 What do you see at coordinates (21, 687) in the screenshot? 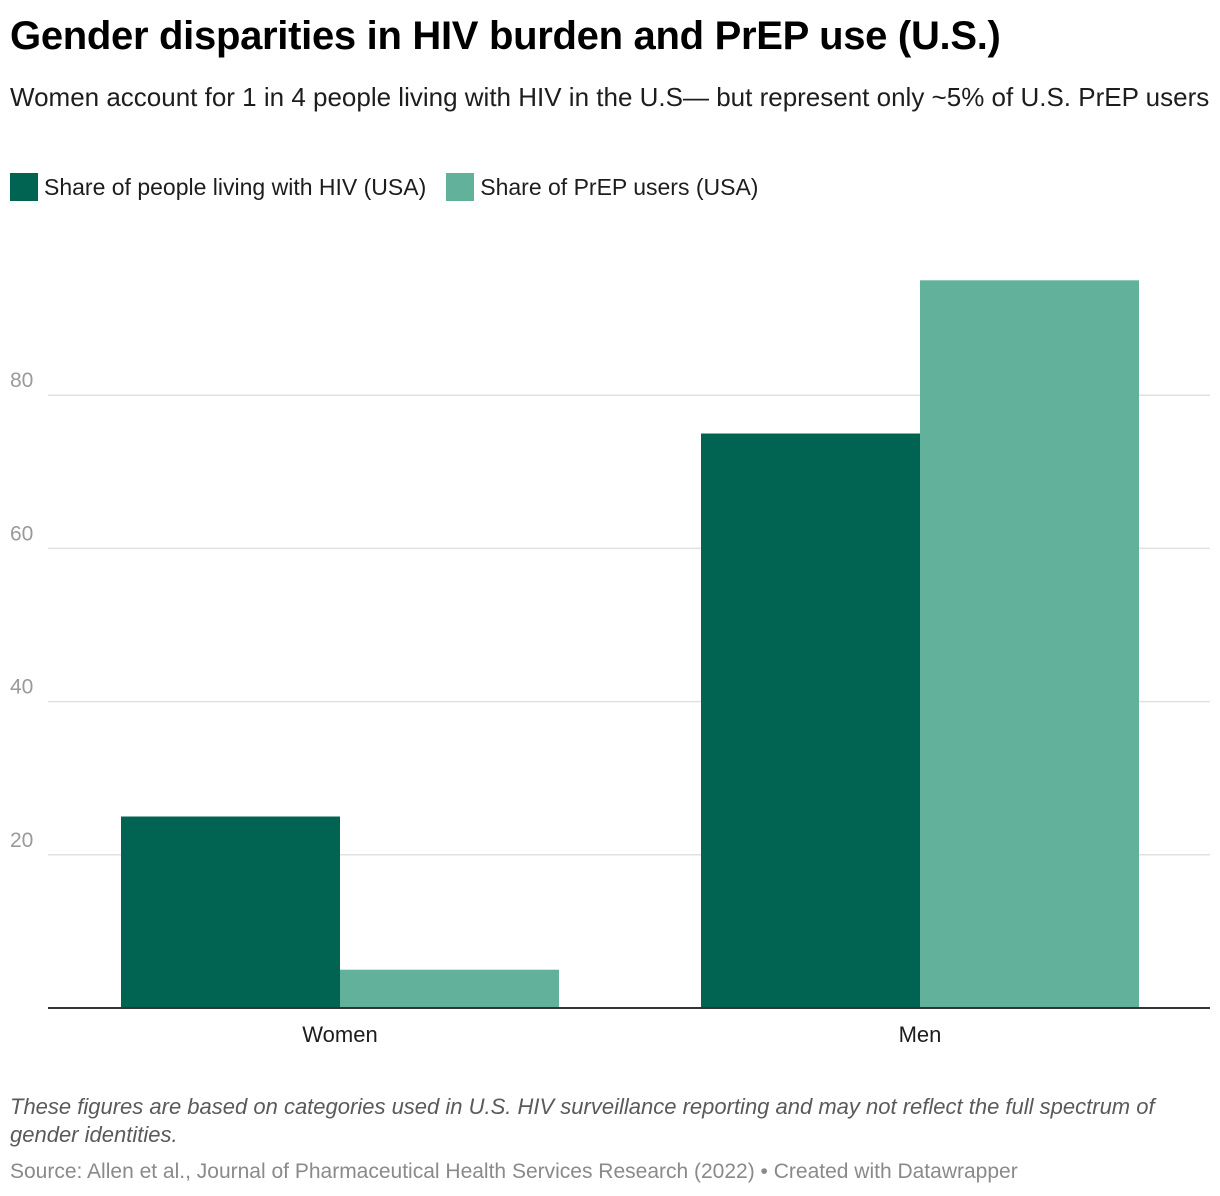
I see `y-tick-label-40: 40` at bounding box center [21, 687].